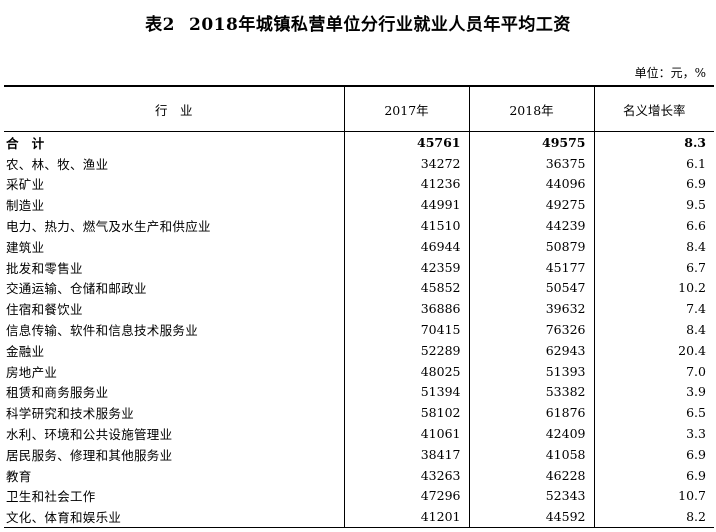 The height and width of the screenshot is (532, 716). Describe the element at coordinates (531, 517) in the screenshot. I see `value-2018-cell: 44592` at that location.